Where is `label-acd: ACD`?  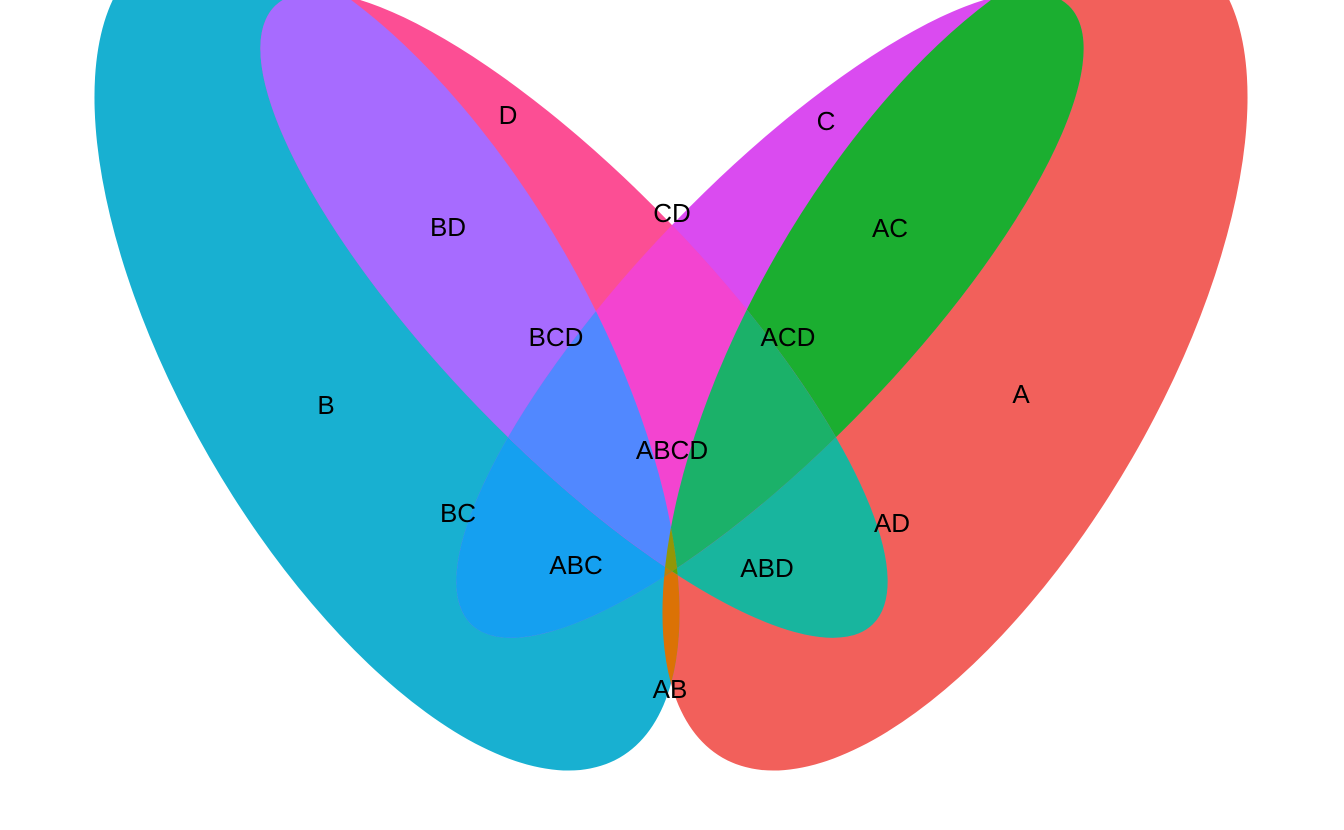
label-acd: ACD is located at coordinates (788, 337).